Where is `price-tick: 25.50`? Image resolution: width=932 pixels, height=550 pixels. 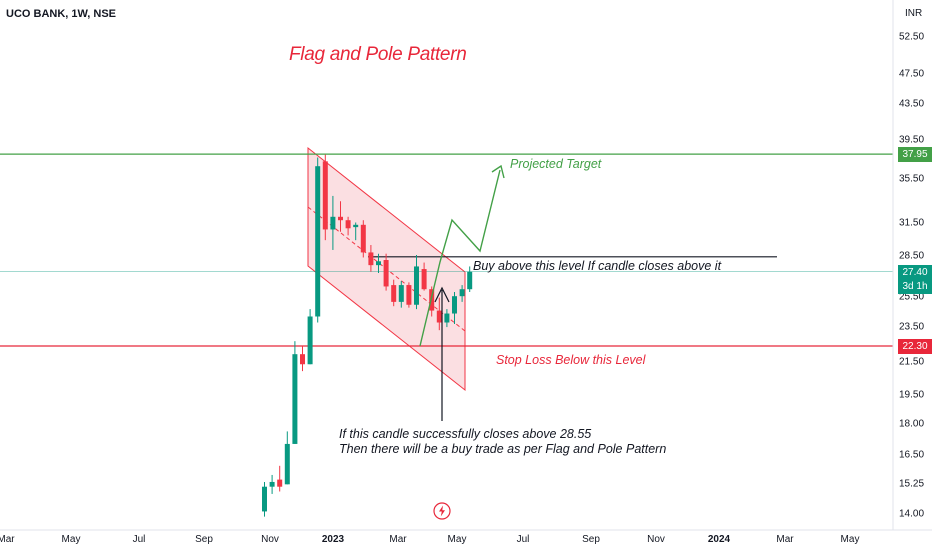
price-tick: 25.50 is located at coordinates (912, 297).